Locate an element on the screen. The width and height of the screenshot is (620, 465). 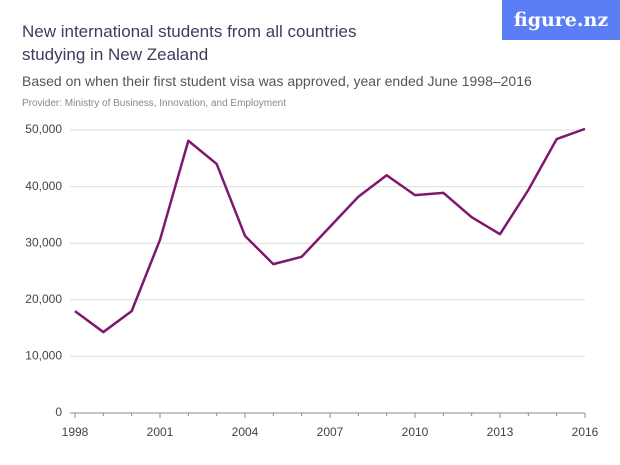
x-tick-label: 2010 is located at coordinates (415, 432).